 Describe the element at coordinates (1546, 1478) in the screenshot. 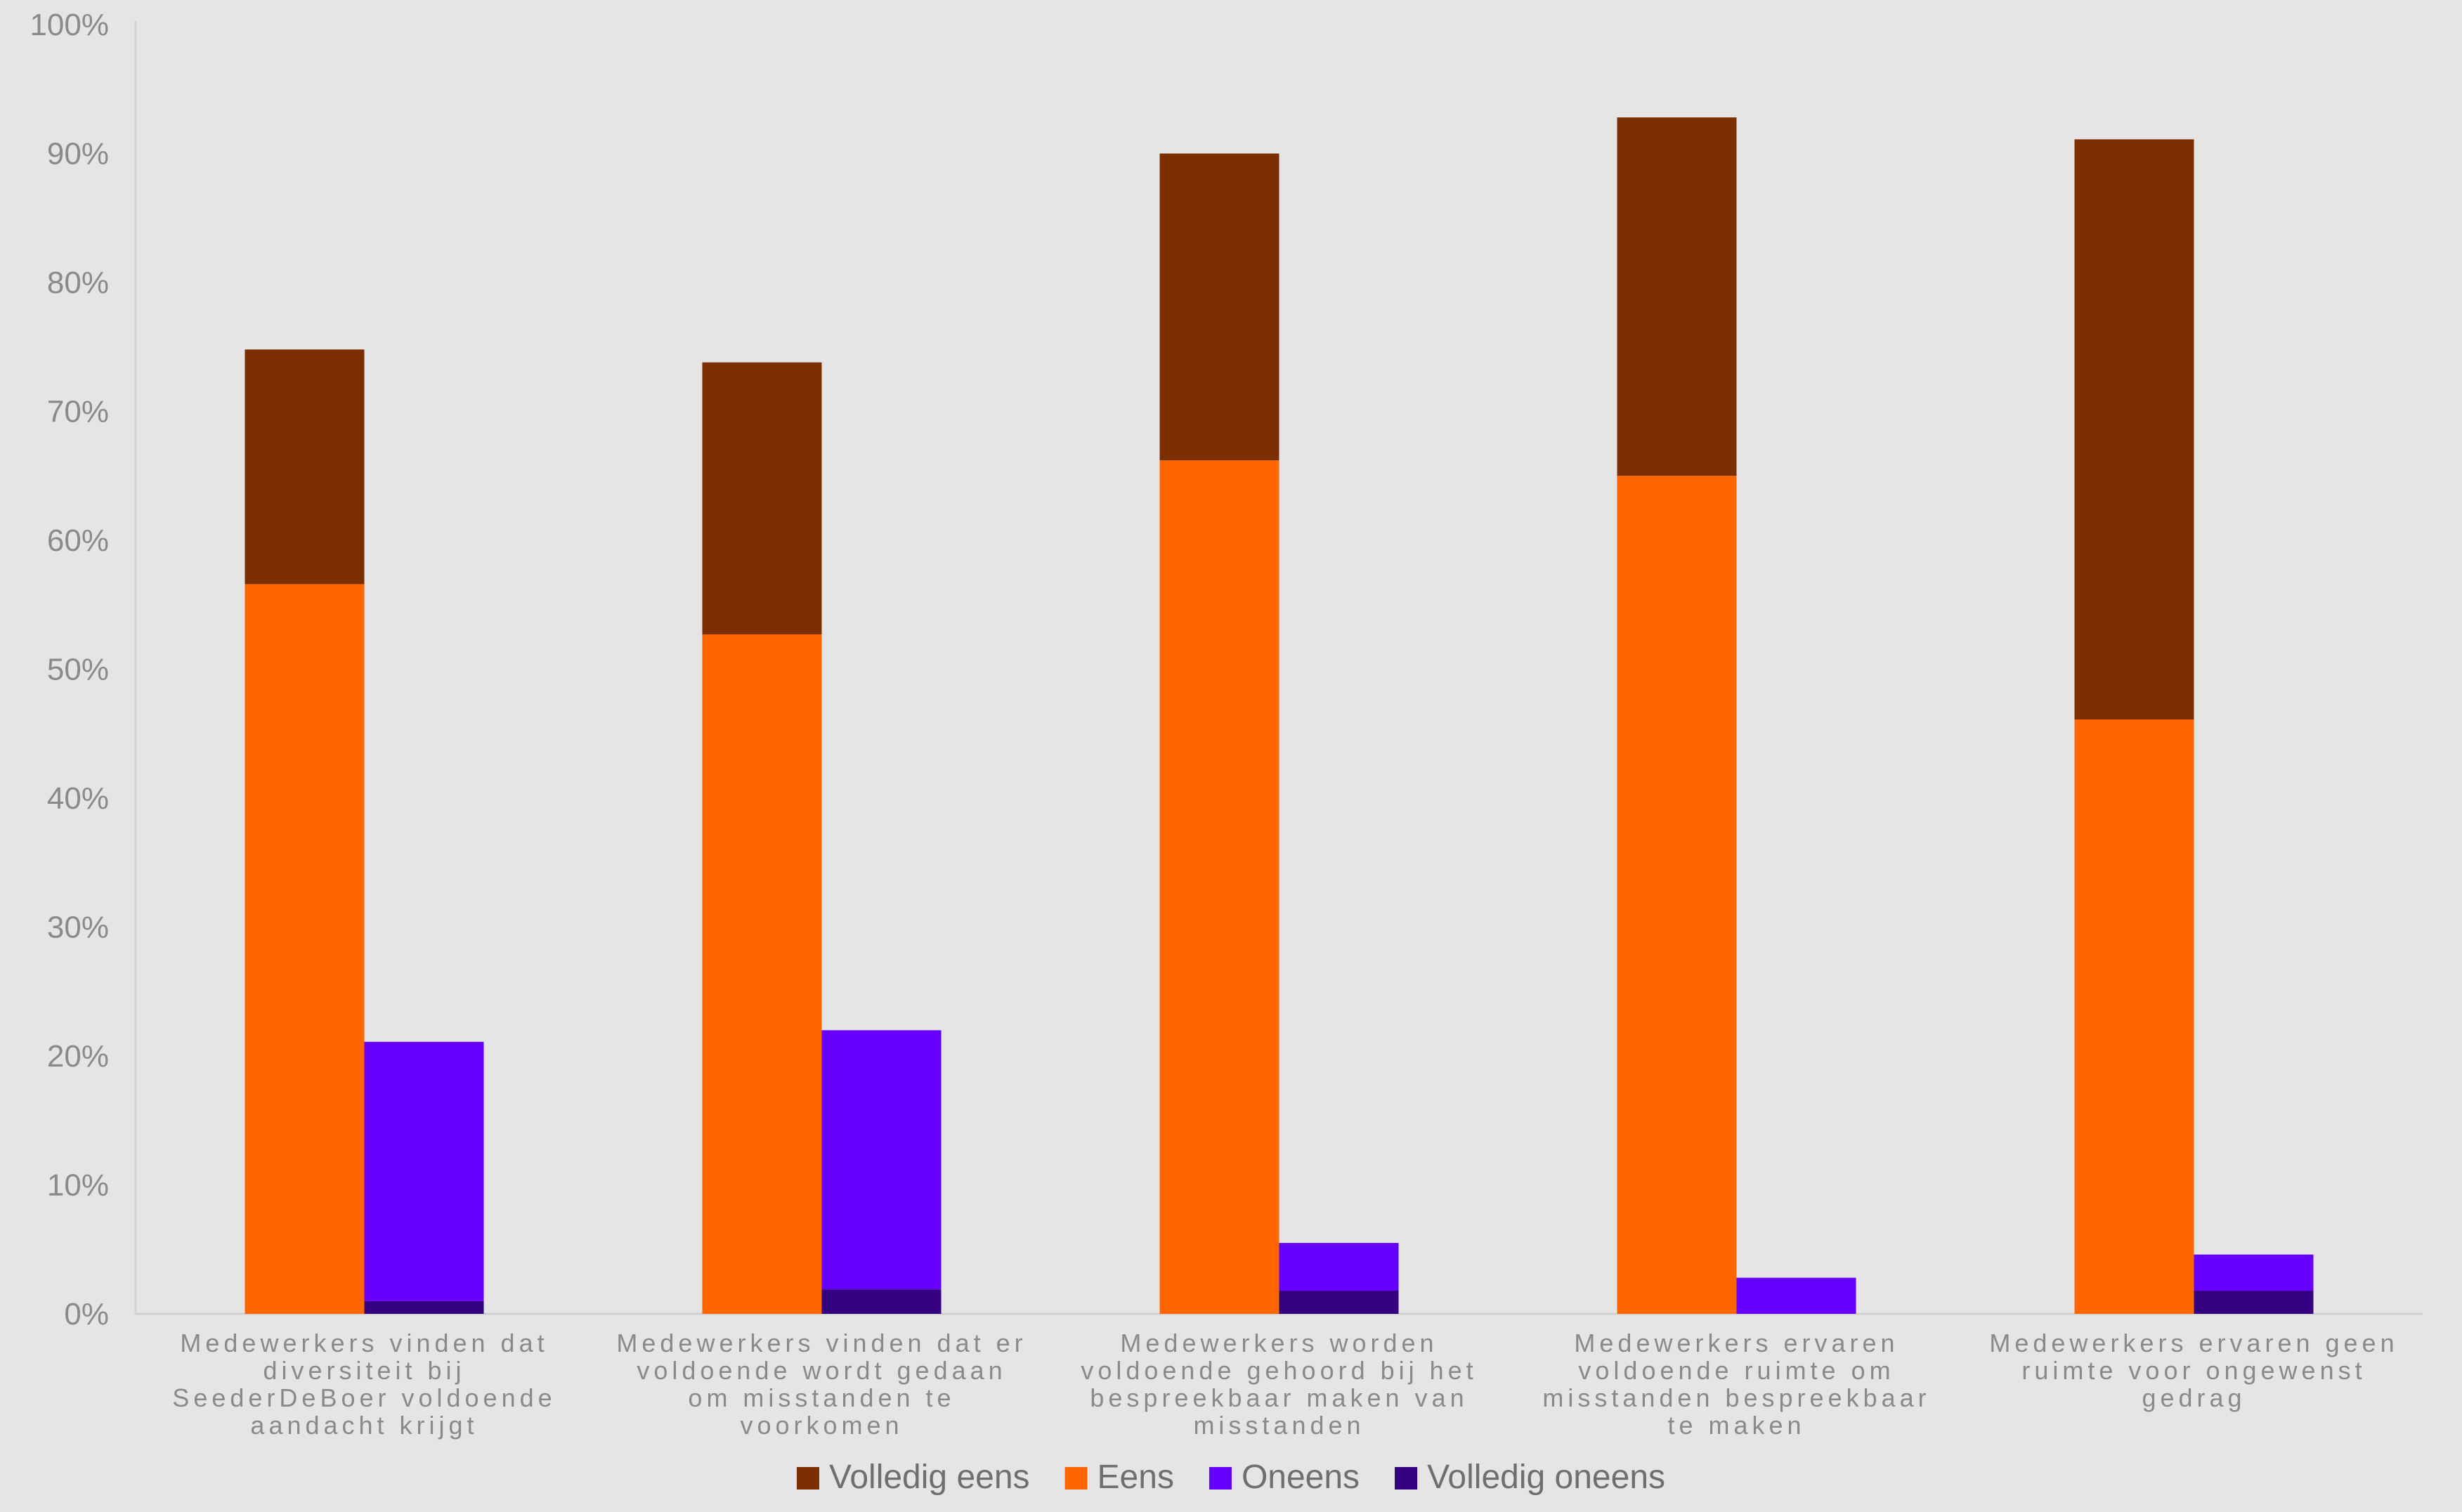

I see `legend-label: Volledig oneens` at that location.